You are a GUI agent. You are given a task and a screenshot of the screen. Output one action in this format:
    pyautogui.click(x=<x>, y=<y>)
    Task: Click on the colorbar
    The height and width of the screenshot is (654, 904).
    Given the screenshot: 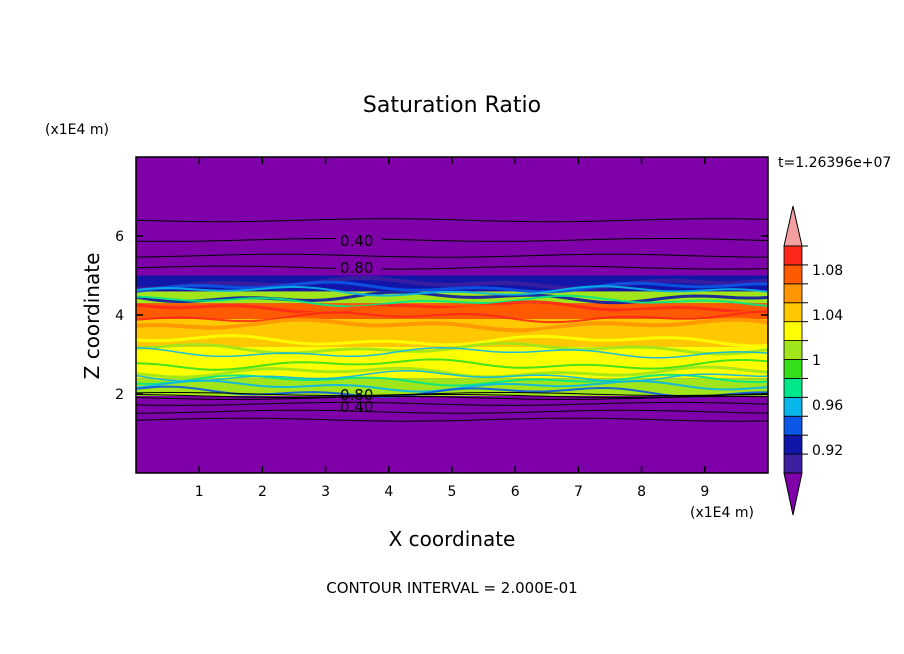 What is the action you would take?
    pyautogui.click(x=795, y=360)
    